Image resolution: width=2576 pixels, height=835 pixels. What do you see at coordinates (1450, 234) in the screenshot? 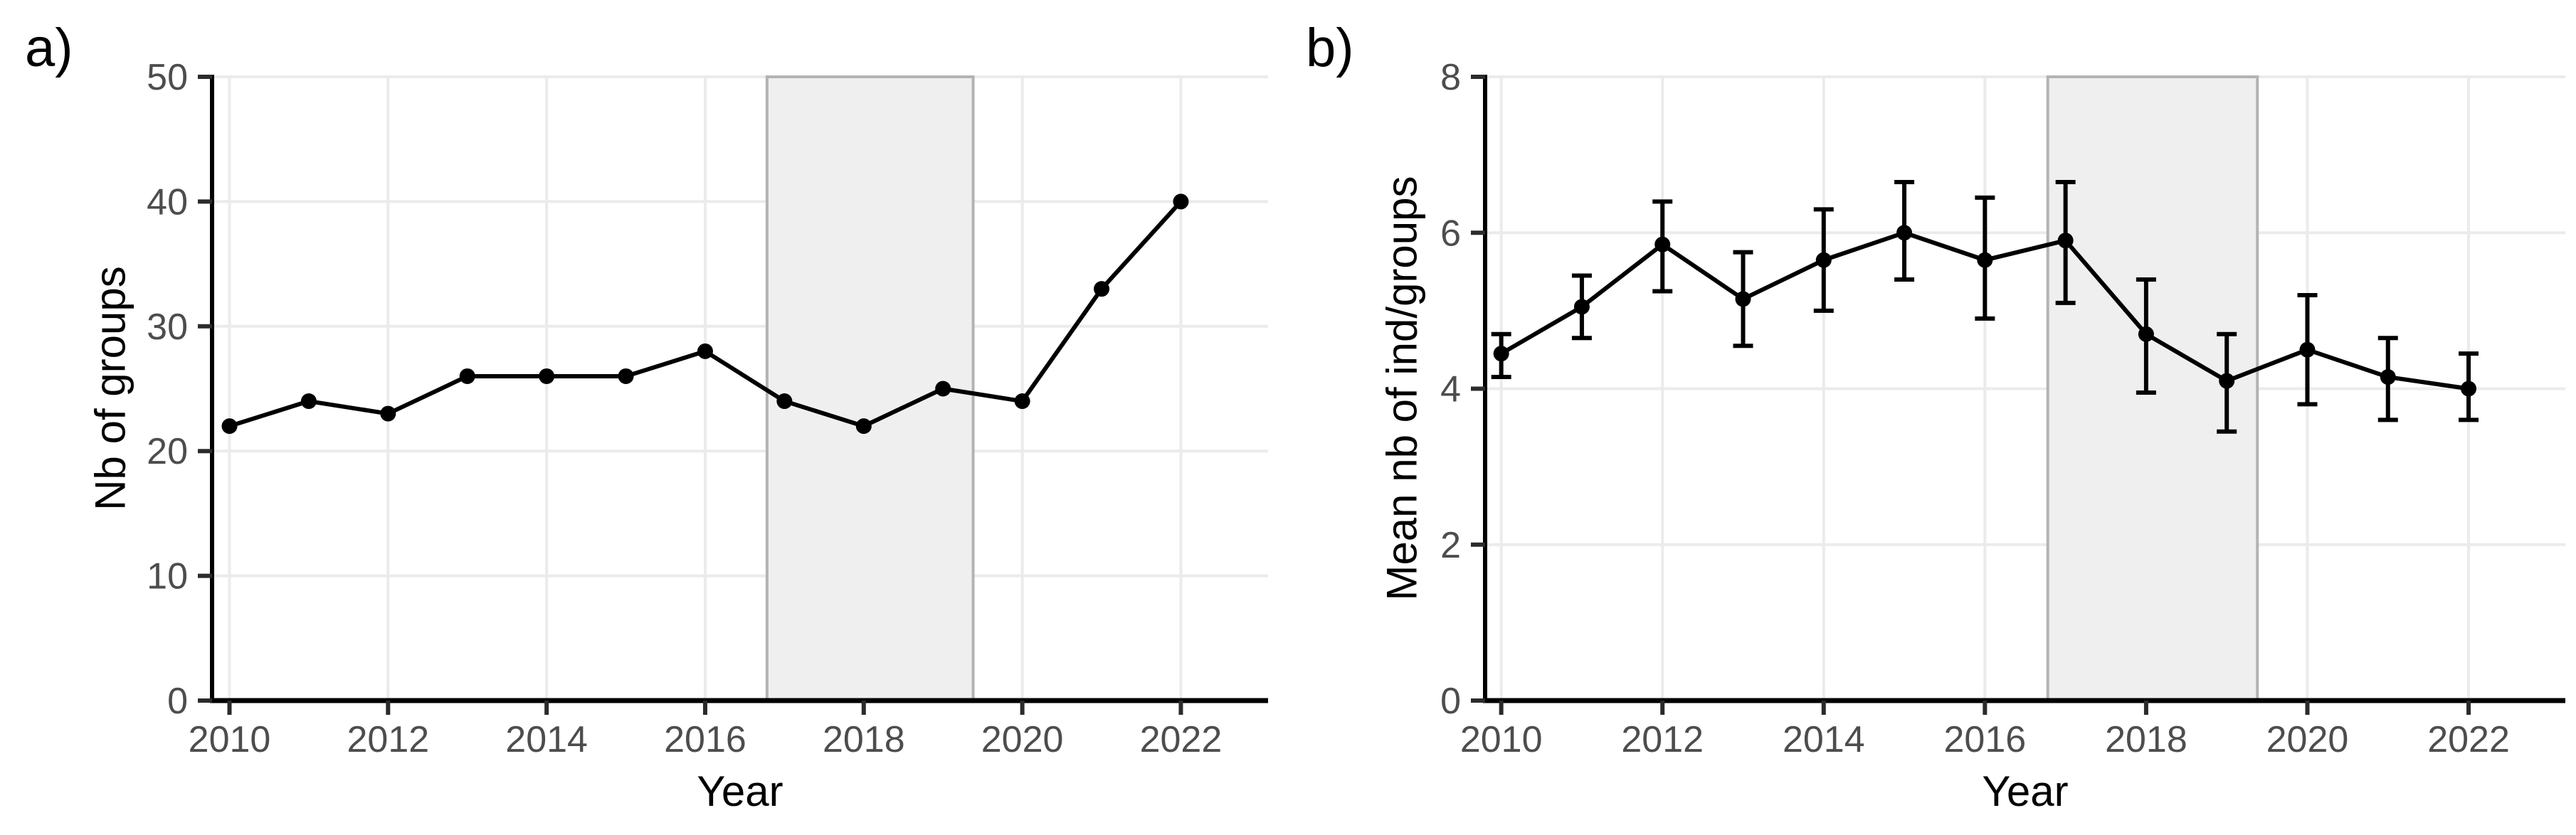
I see `y-tick-label: 6` at bounding box center [1450, 234].